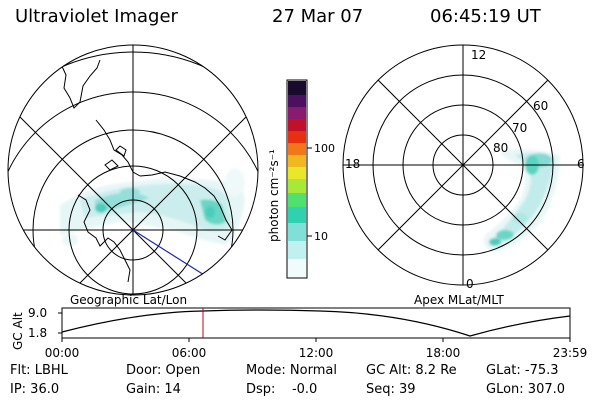  I want to click on timeline-ylabel: GC Alt, so click(18, 331).